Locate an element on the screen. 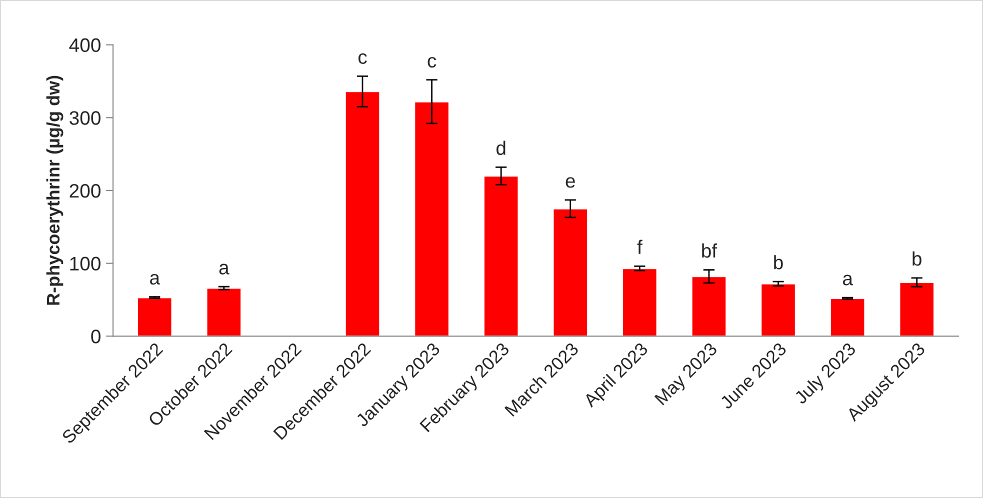 The image size is (983, 498). y-tick-label: 100 is located at coordinates (85, 263).